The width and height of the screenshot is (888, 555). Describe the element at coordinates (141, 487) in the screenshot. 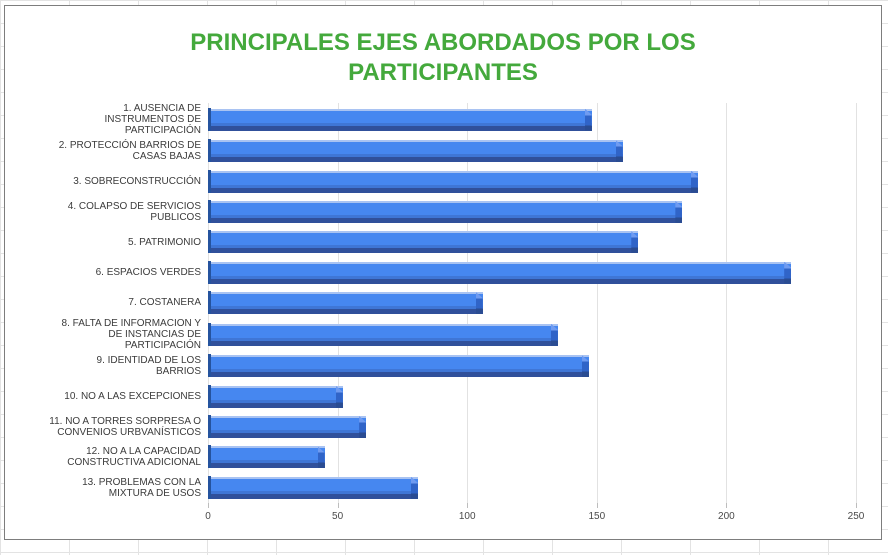

I see `category-label: 13. PROBLEMAS CON LA MIXTURA DE USOS` at that location.